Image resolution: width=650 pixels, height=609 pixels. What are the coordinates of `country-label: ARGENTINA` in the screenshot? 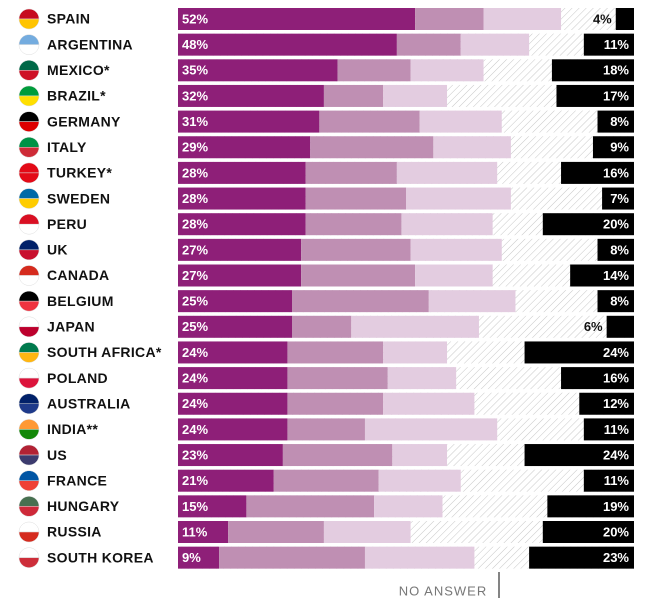 It's located at (90, 44).